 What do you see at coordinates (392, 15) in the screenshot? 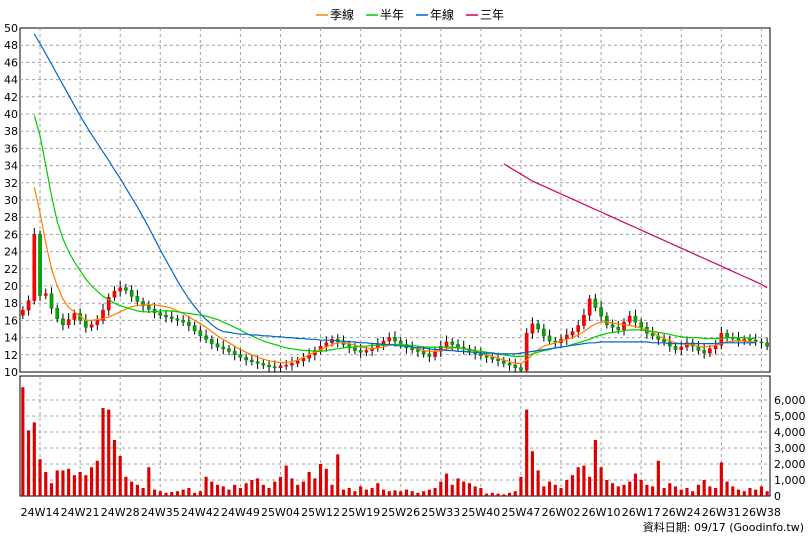
I see `legend-label: 半年` at bounding box center [392, 15].